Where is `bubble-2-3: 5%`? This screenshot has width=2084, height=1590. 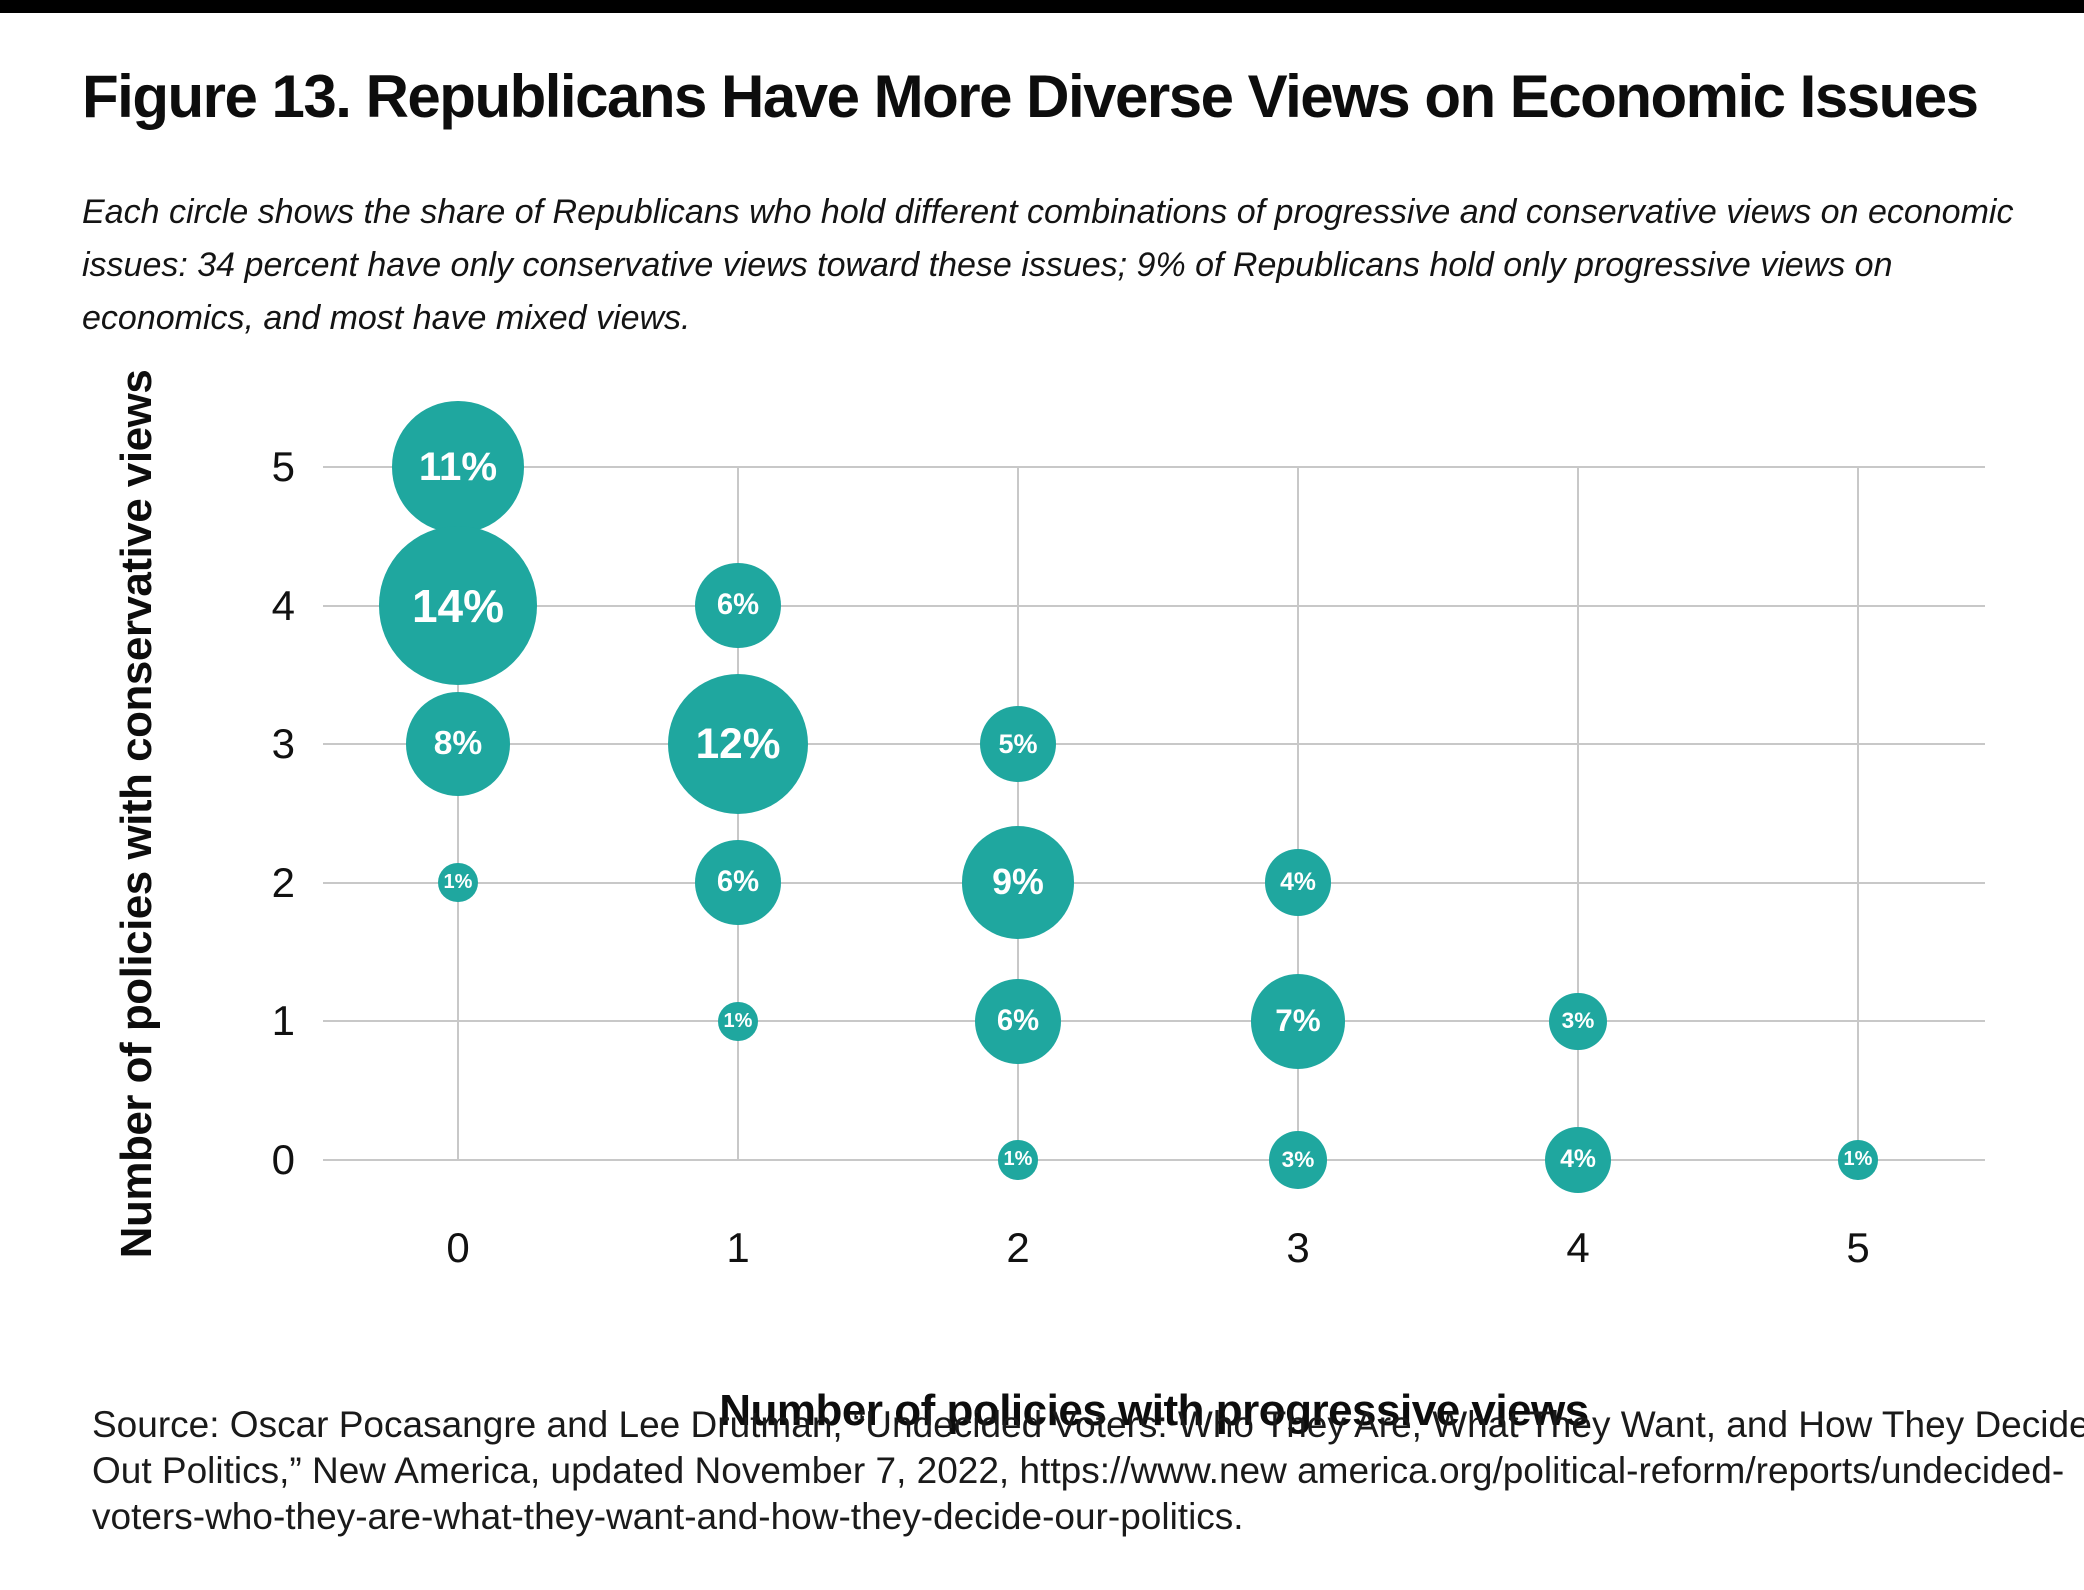 bubble-2-3: 5% is located at coordinates (1018, 744).